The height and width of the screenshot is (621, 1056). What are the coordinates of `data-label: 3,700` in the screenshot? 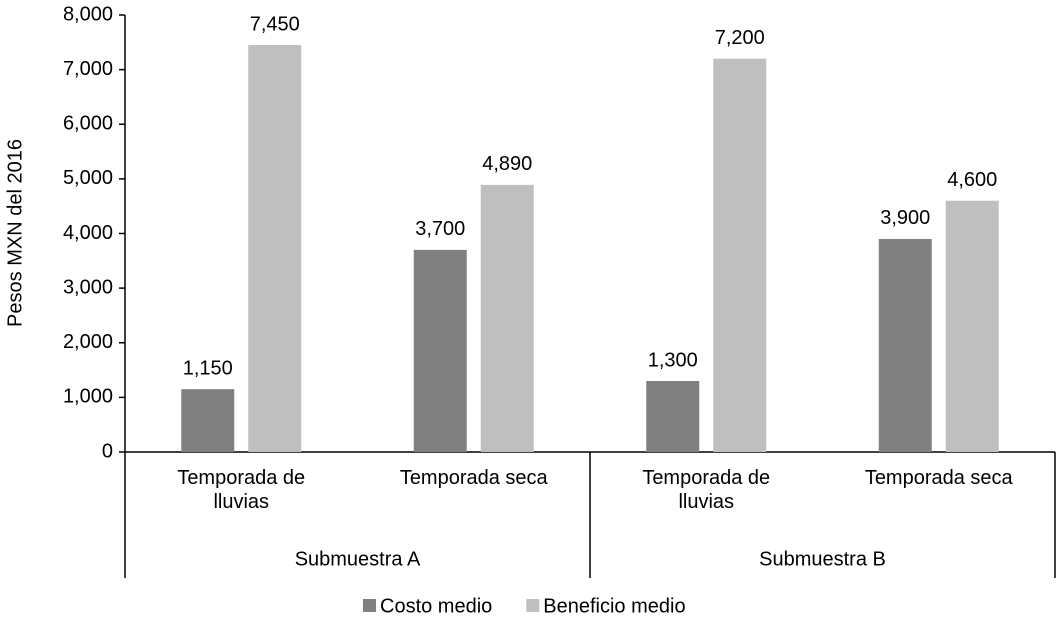 It's located at (440, 229).